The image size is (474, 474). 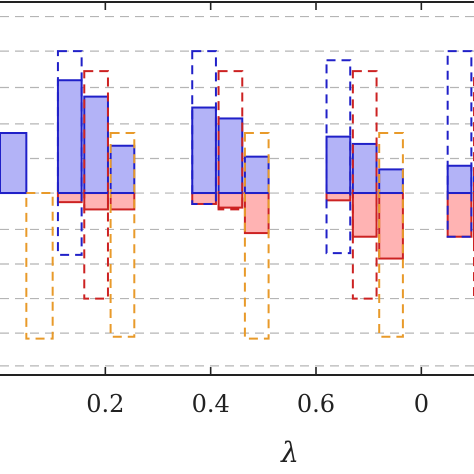 I want to click on x-axis-label: λ, so click(x=289, y=452).